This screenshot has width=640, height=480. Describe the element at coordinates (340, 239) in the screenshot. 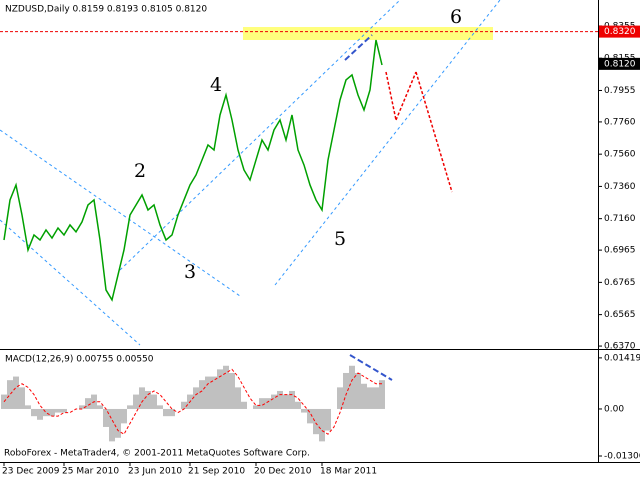

I see `wave-label: 5` at that location.